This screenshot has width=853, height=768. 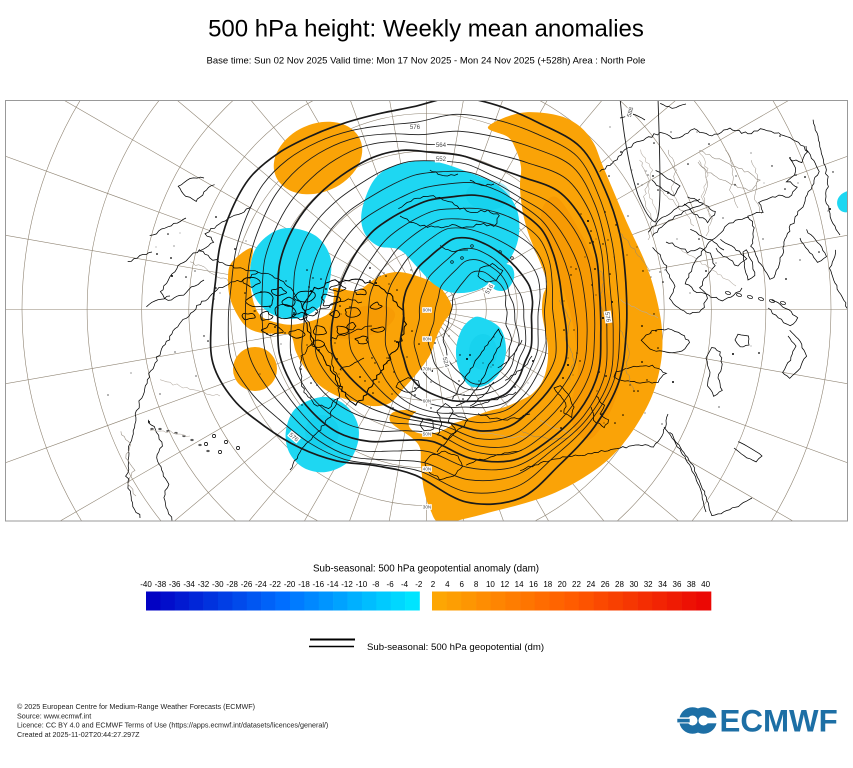 What do you see at coordinates (489, 289) in the screenshot?
I see `svg-text: 516` at bounding box center [489, 289].